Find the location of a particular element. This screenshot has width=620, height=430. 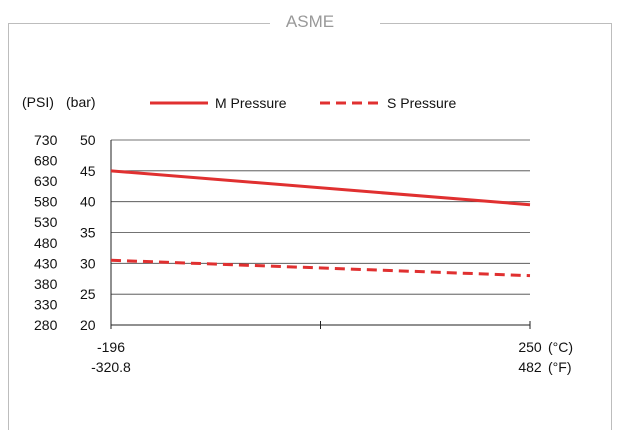

bar-tick-label: 50 is located at coordinates (88, 140).